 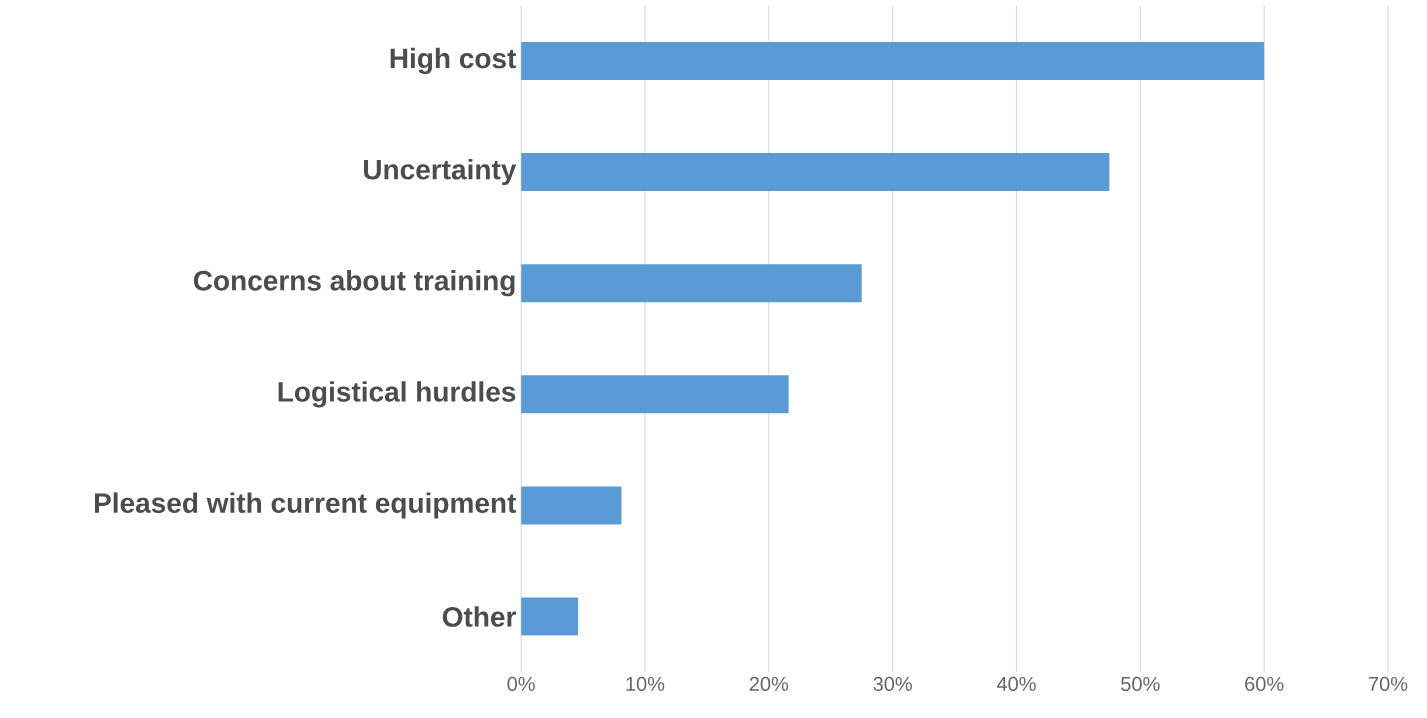 What do you see at coordinates (305, 505) in the screenshot?
I see `y-tick-label: Pleased with current equipment` at bounding box center [305, 505].